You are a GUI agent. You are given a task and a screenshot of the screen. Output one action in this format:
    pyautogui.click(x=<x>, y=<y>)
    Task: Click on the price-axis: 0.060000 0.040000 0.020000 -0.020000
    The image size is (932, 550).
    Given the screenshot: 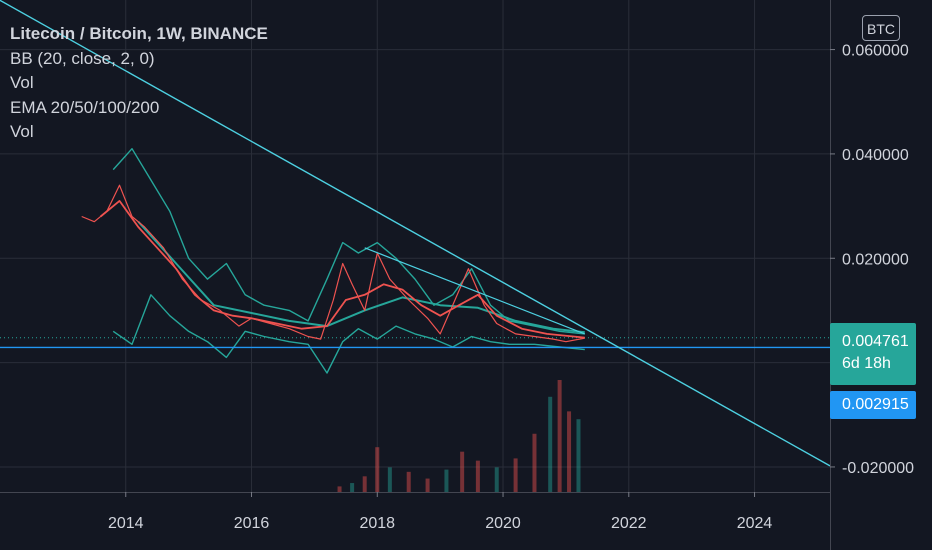 What is the action you would take?
    pyautogui.click(x=872, y=275)
    